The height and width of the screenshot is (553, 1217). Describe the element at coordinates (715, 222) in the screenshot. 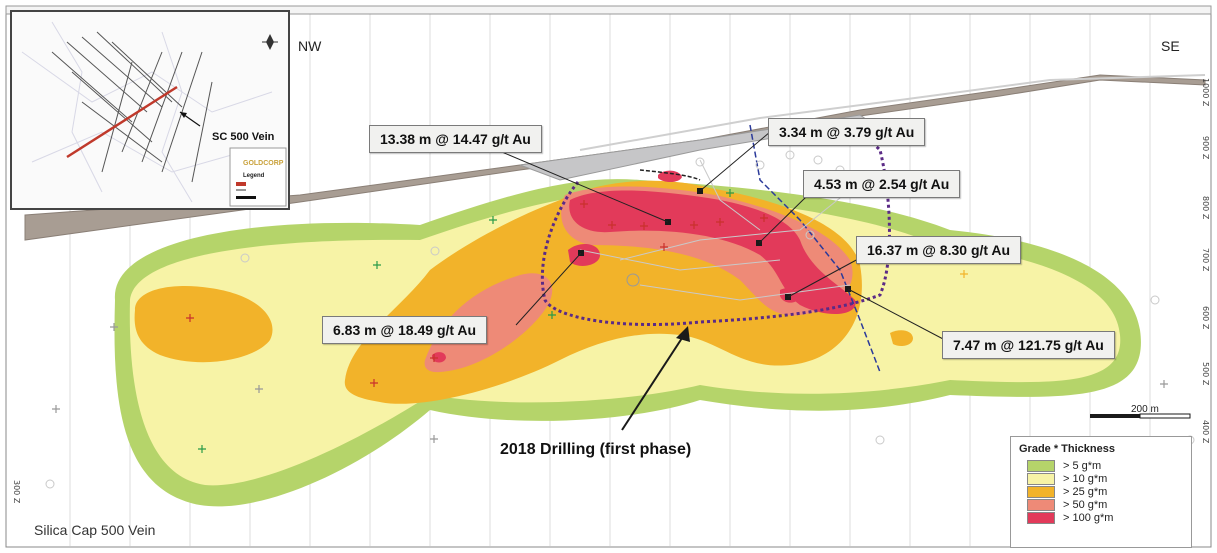

I see `drilling-outline` at that location.